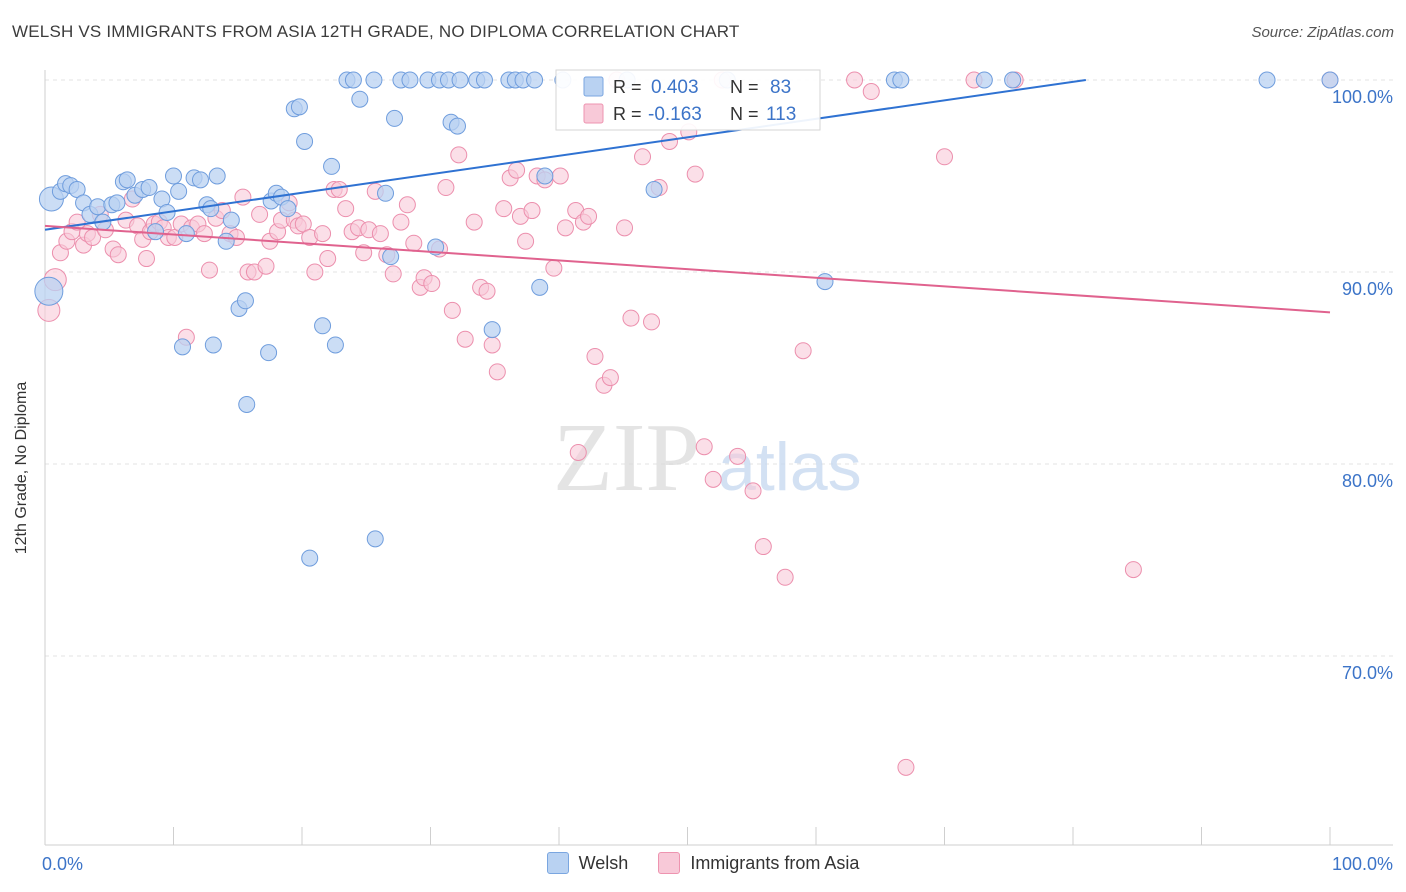  What do you see at coordinates (1362, 864) in the screenshot?
I see `x-tick-label: 100.0%` at bounding box center [1362, 864].